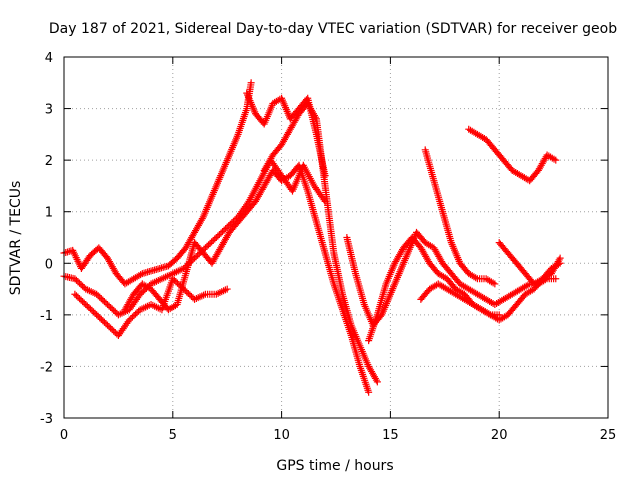 The height and width of the screenshot is (480, 640). I want to click on y-tick-label: 0, so click(49, 264).